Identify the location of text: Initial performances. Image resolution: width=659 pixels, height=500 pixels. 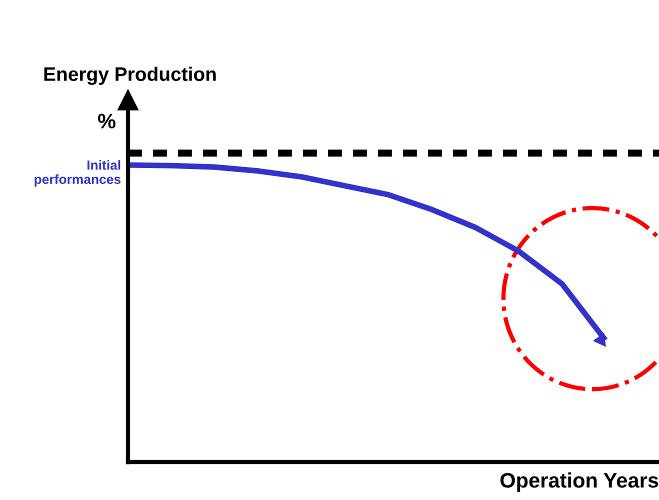
(77, 173).